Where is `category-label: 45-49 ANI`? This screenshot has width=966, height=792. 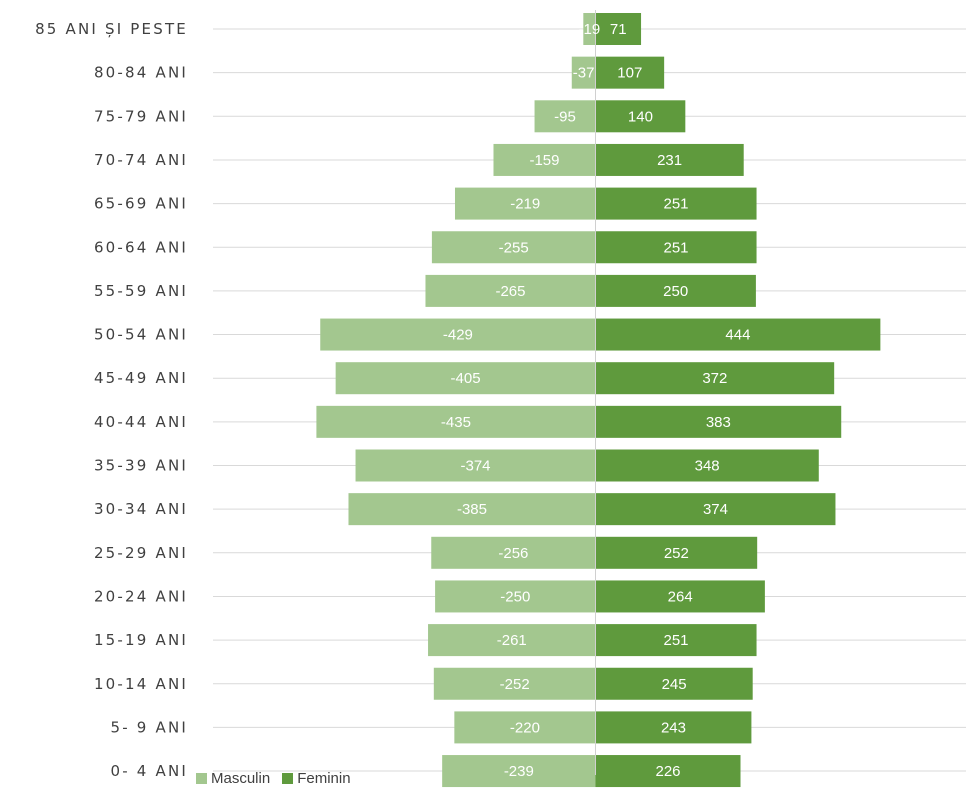
category-label: 45-49 ANI is located at coordinates (141, 378).